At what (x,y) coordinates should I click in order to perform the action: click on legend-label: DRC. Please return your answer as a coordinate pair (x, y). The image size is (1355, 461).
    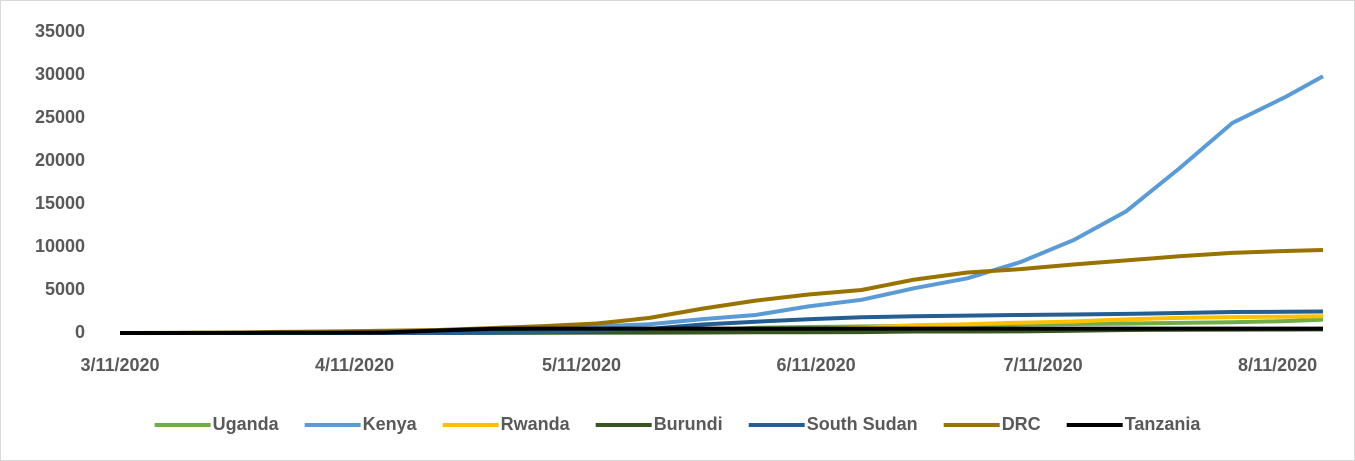
    Looking at the image, I should click on (1021, 424).